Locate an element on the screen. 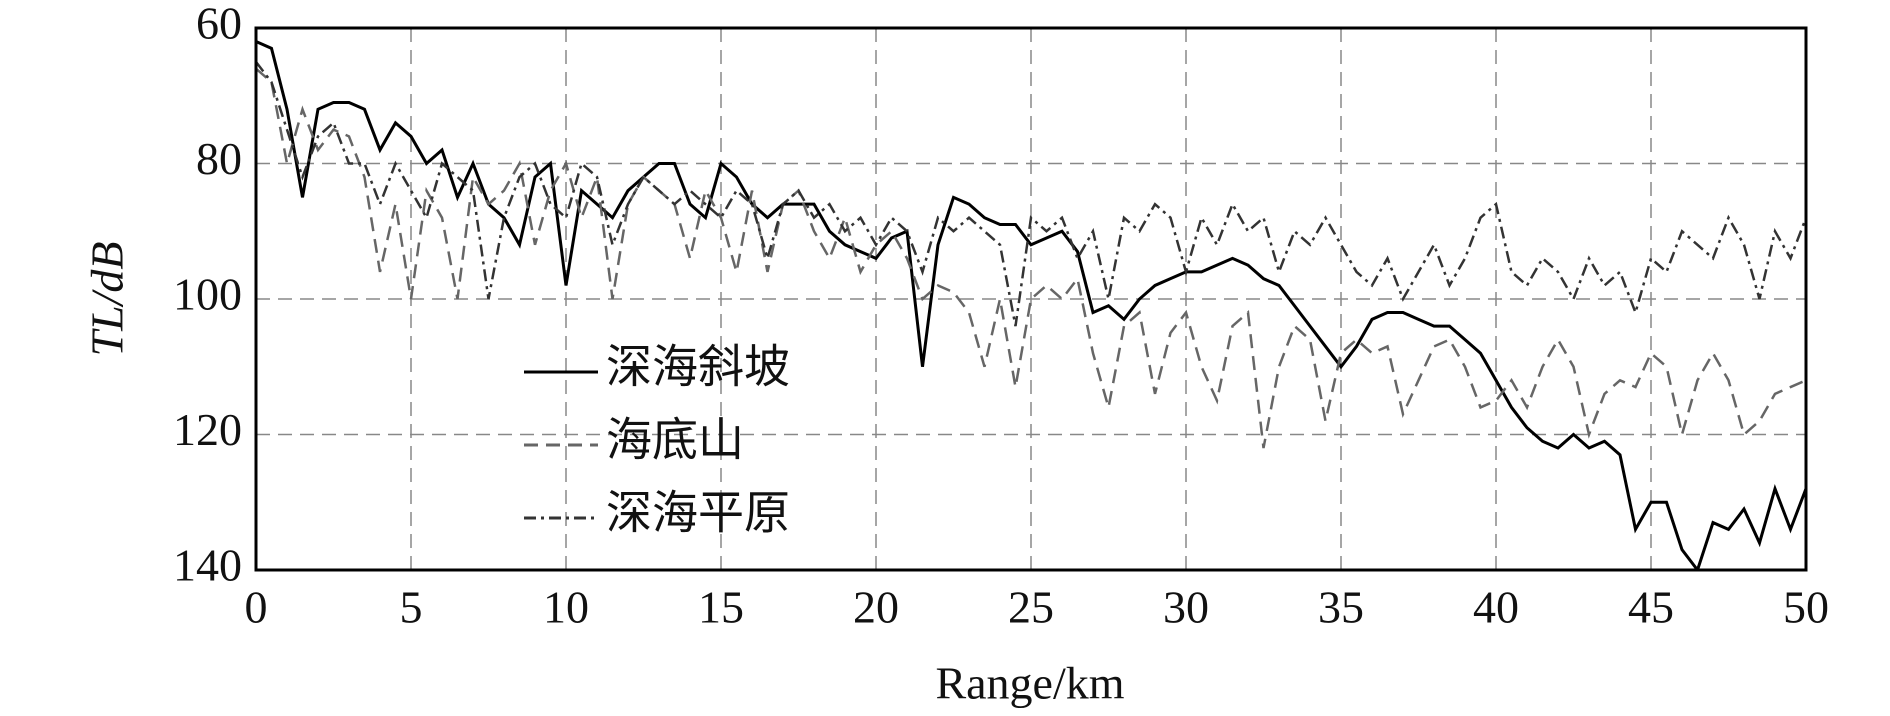 The image size is (1890, 716). x-axis-label: Range/km is located at coordinates (1029, 683).